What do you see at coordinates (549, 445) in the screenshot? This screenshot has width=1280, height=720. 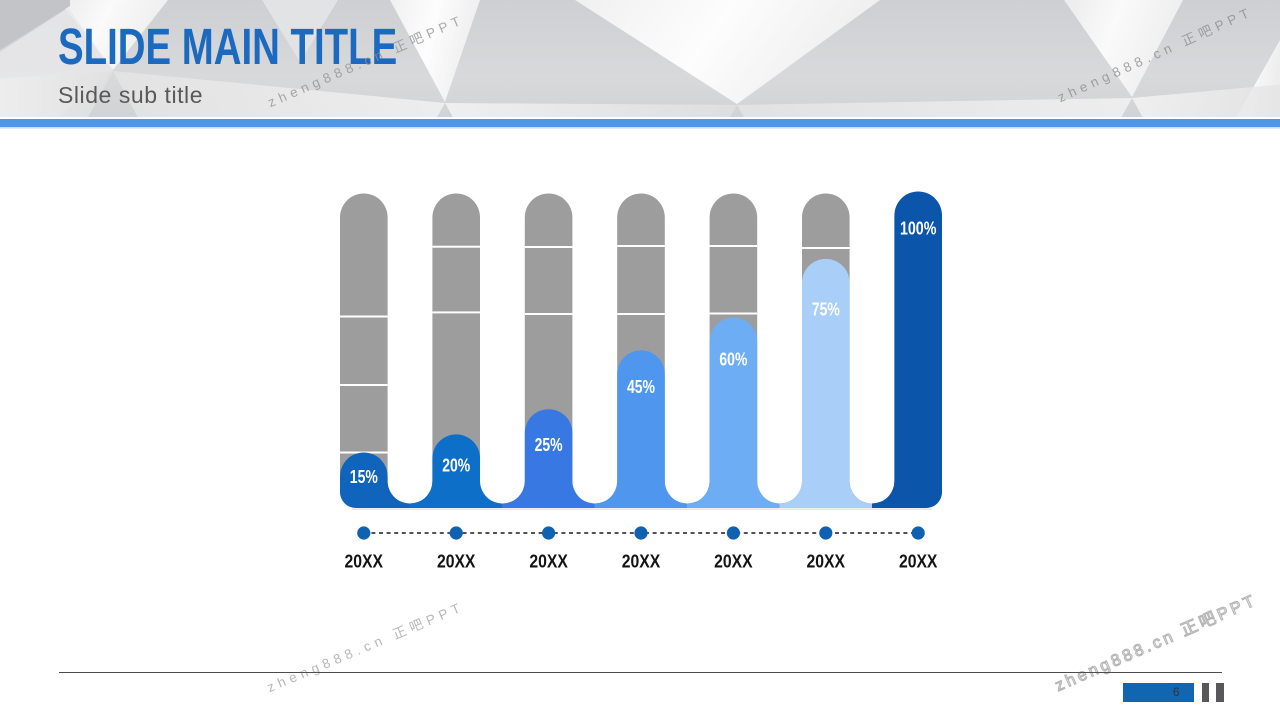 I see `svg-text: 25%` at bounding box center [549, 445].